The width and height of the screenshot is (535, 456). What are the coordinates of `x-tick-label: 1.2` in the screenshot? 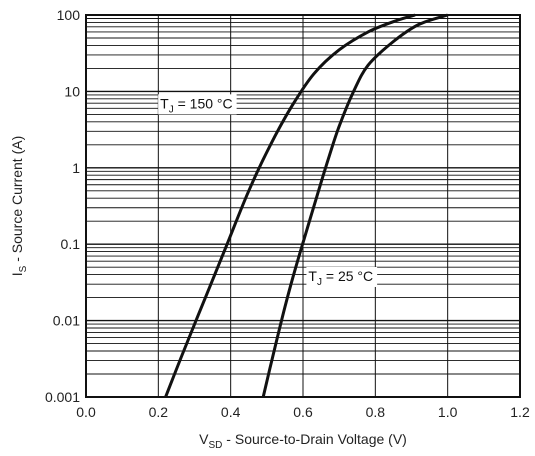 It's located at (520, 412).